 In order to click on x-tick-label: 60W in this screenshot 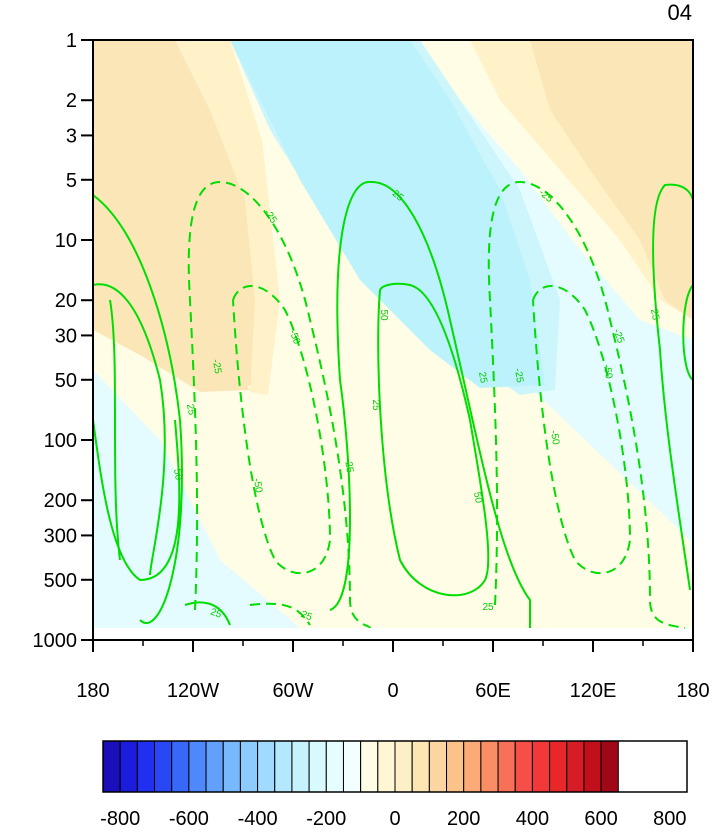, I will do `click(292, 691)`.